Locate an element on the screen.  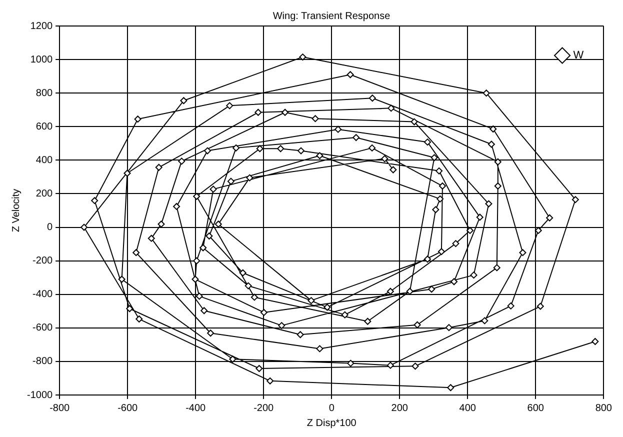
chart-title: Wing: Transient Response is located at coordinates (331, 16).